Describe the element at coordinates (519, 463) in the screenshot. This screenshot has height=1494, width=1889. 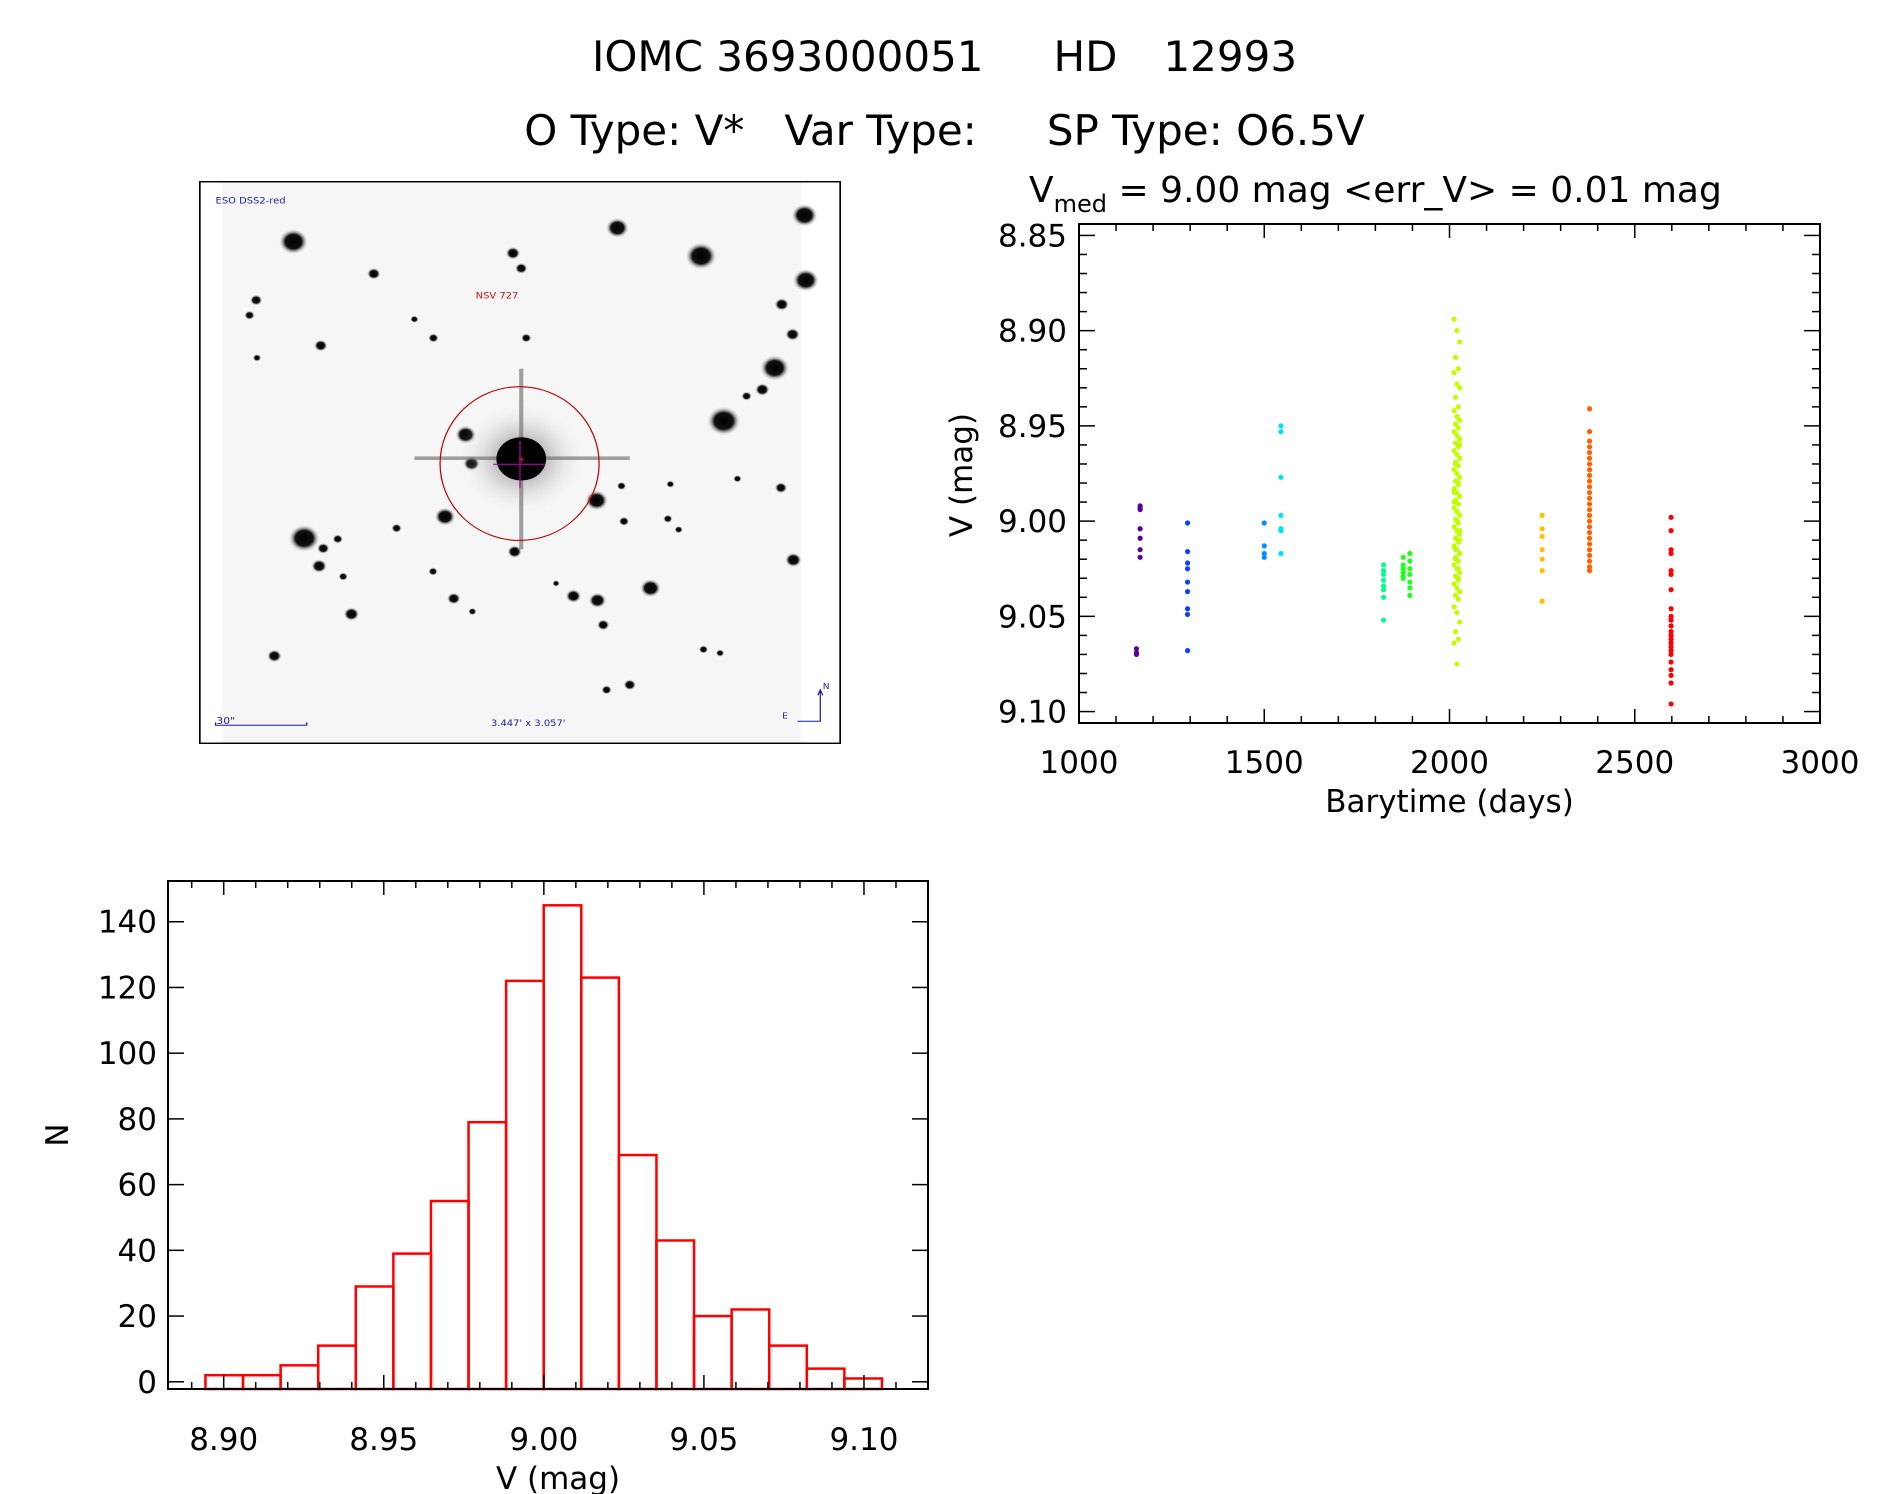
I see `target-circle` at that location.